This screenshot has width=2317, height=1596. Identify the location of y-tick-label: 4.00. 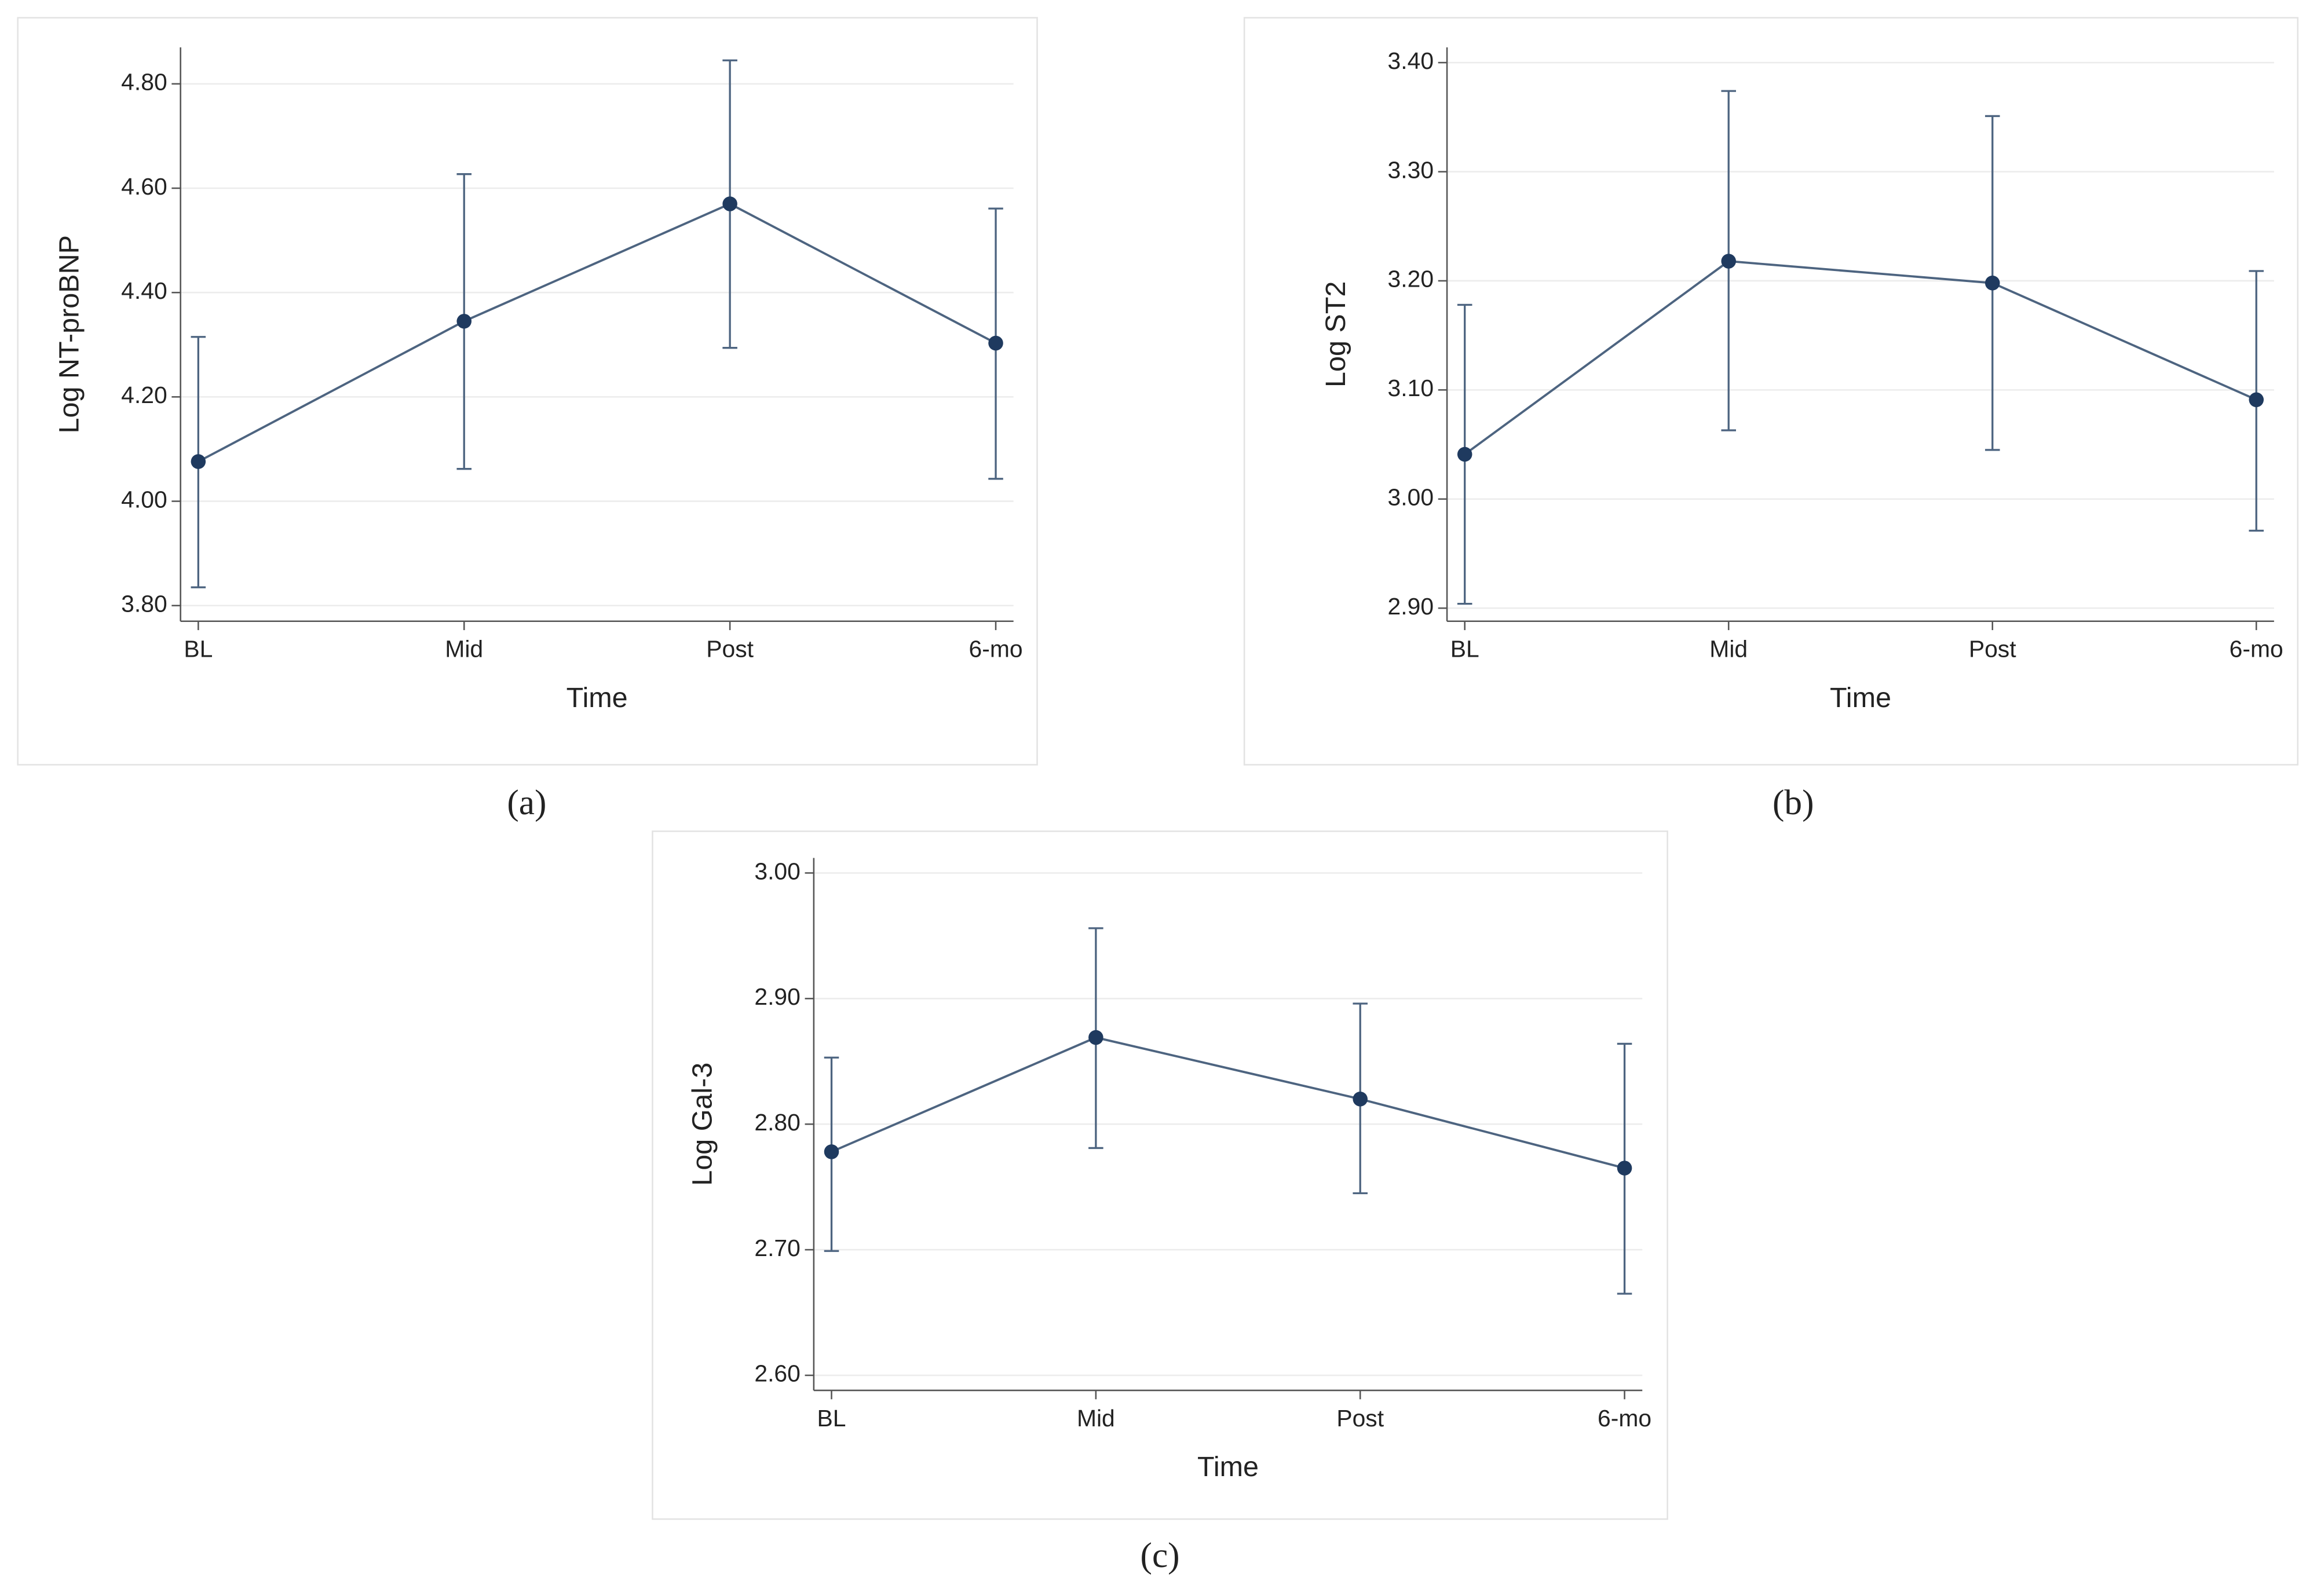
(144, 499).